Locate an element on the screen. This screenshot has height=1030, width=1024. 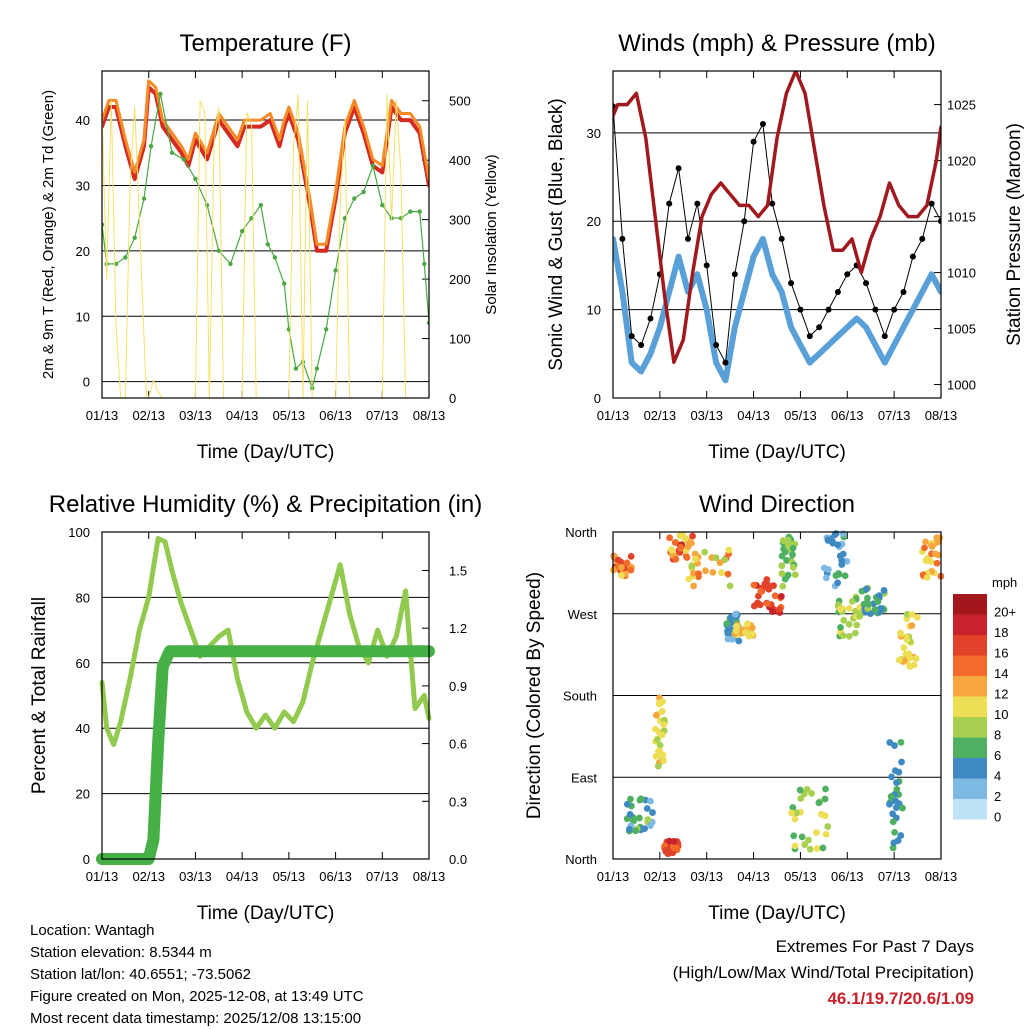
y-right-tick-label: 0.3 is located at coordinates (458, 801).